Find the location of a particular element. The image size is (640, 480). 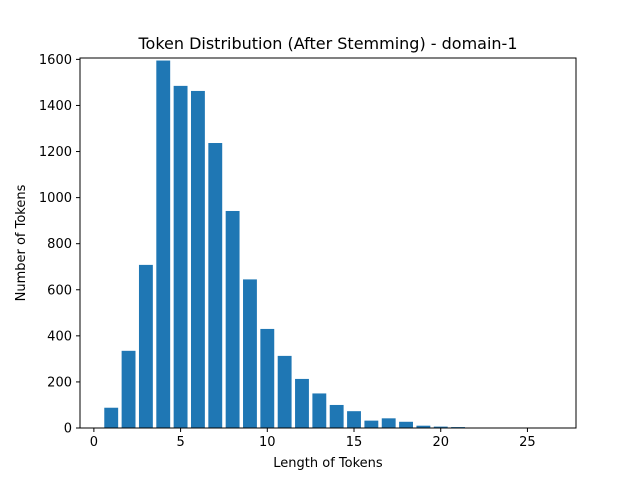

y-tick-label: 0 is located at coordinates (68, 429).